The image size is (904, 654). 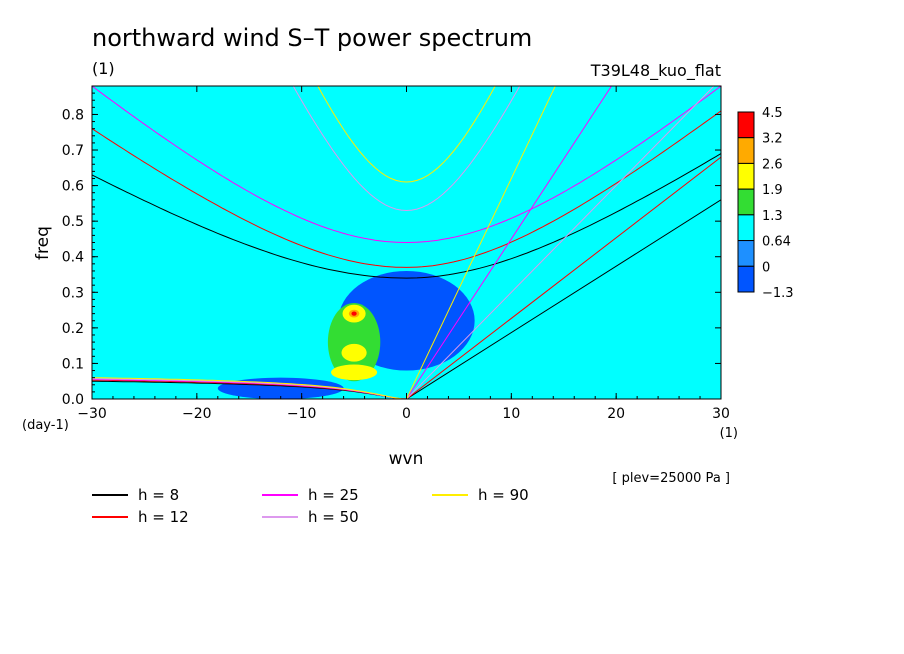 I want to click on y-tick-label: 0.7, so click(x=73, y=151).